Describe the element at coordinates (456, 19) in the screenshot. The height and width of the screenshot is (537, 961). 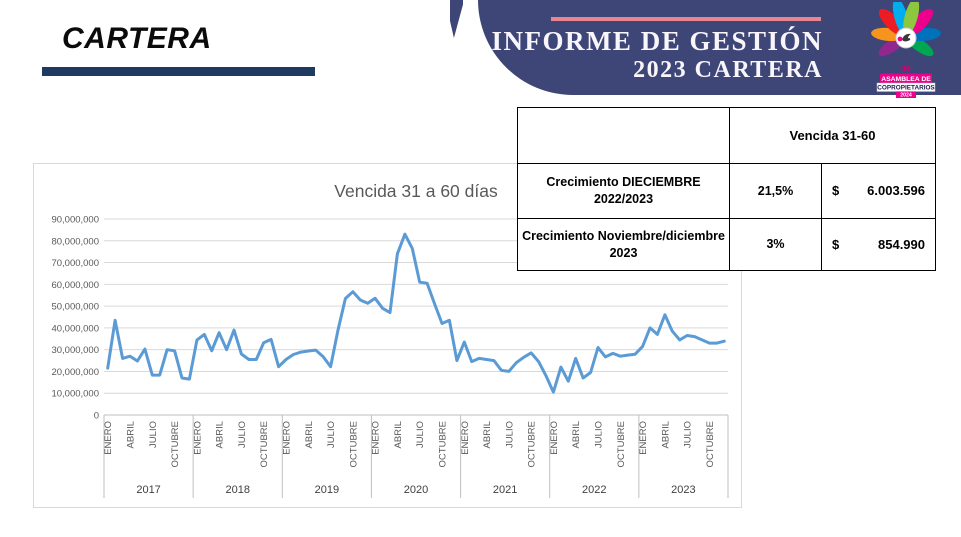
I see `banner-decorative-sliver` at that location.